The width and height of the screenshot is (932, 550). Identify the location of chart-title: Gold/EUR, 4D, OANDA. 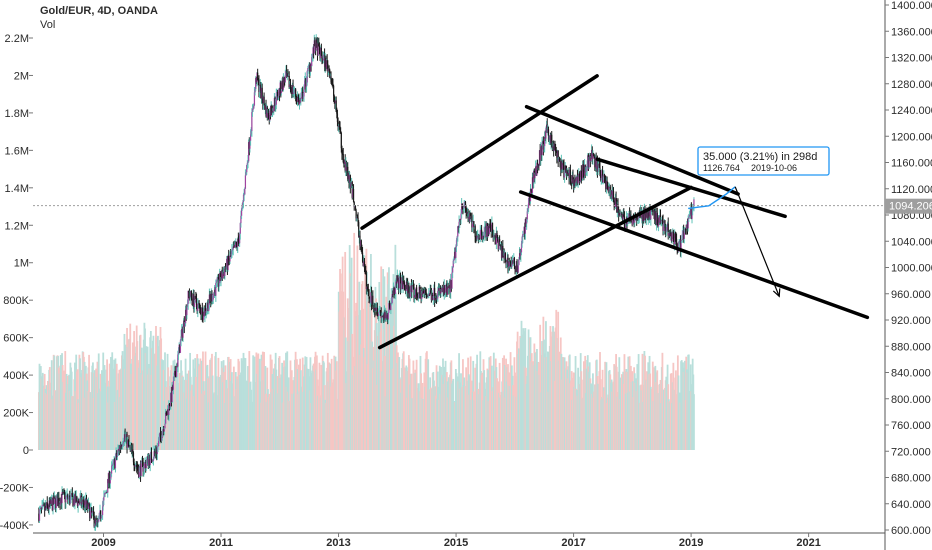
(99, 11).